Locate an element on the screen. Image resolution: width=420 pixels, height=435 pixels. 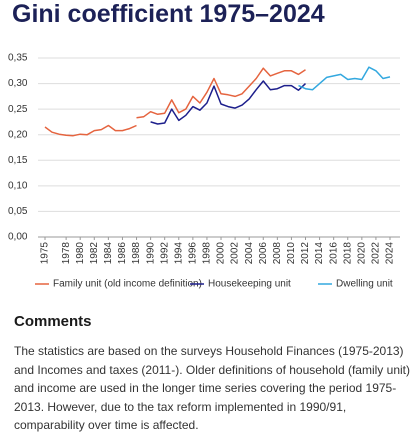
x-tick-label: 1988 is located at coordinates (136, 253).